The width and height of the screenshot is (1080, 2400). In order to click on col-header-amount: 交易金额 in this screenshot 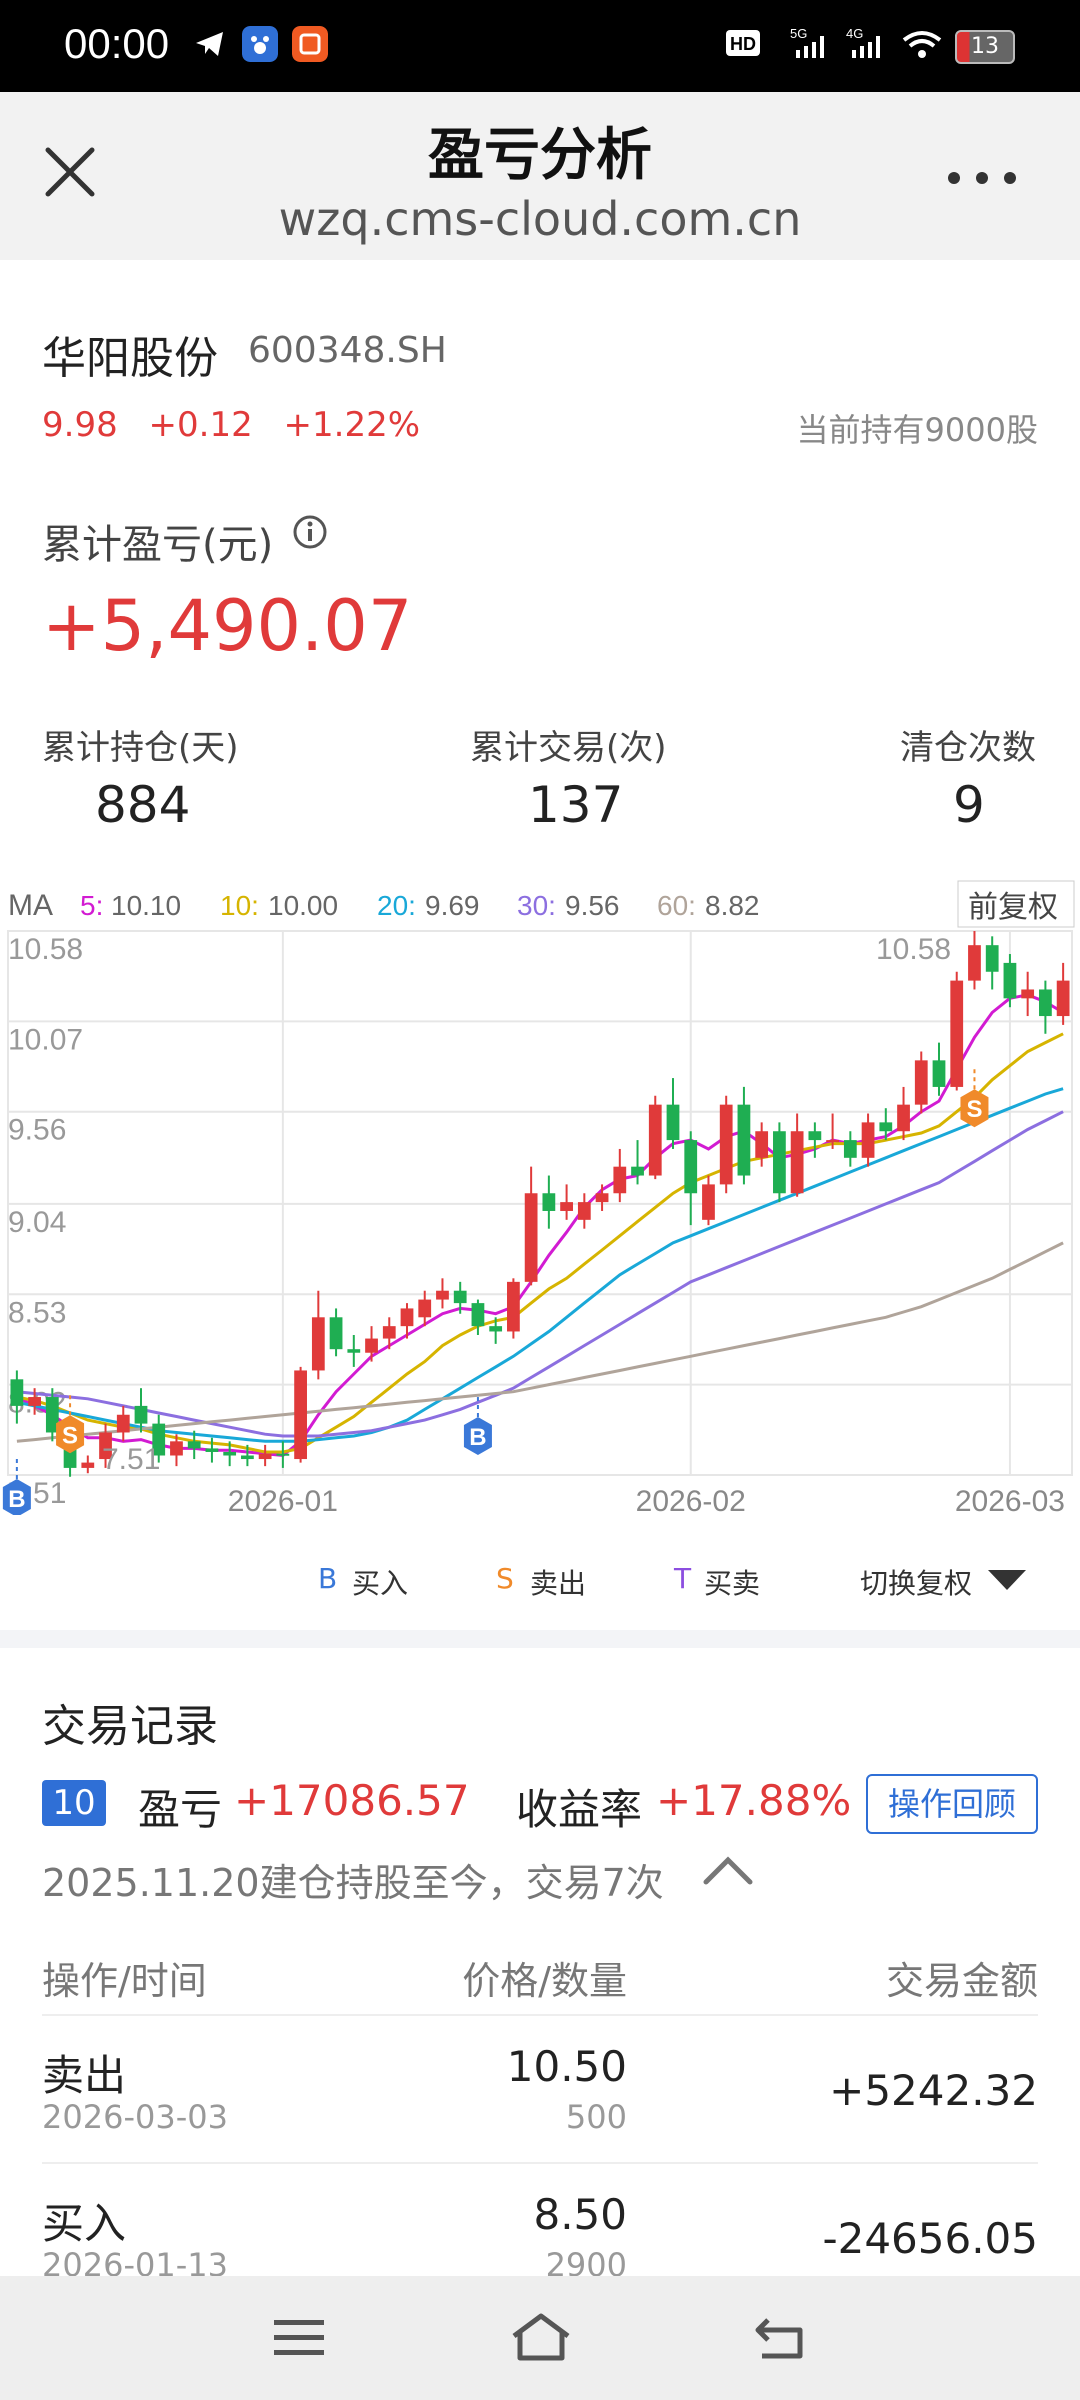, I will do `click(961, 1981)`.